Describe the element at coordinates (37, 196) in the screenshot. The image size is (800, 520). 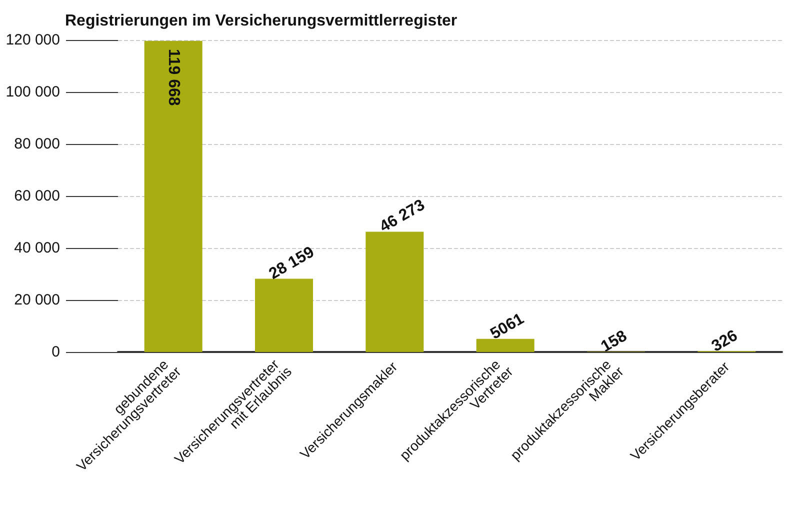
I see `y-tick-label: 60 000` at that location.